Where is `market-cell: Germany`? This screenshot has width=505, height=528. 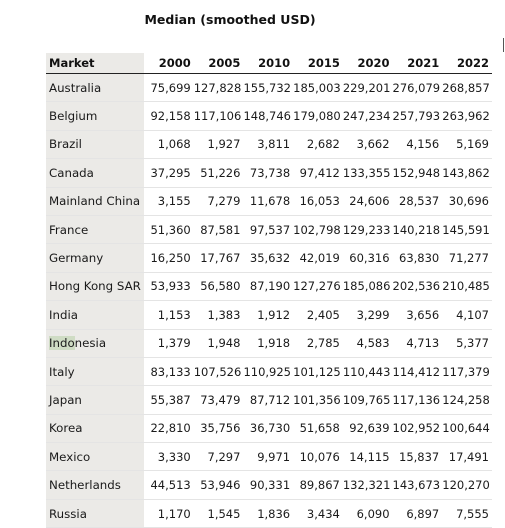 market-cell: Germany is located at coordinates (95, 258).